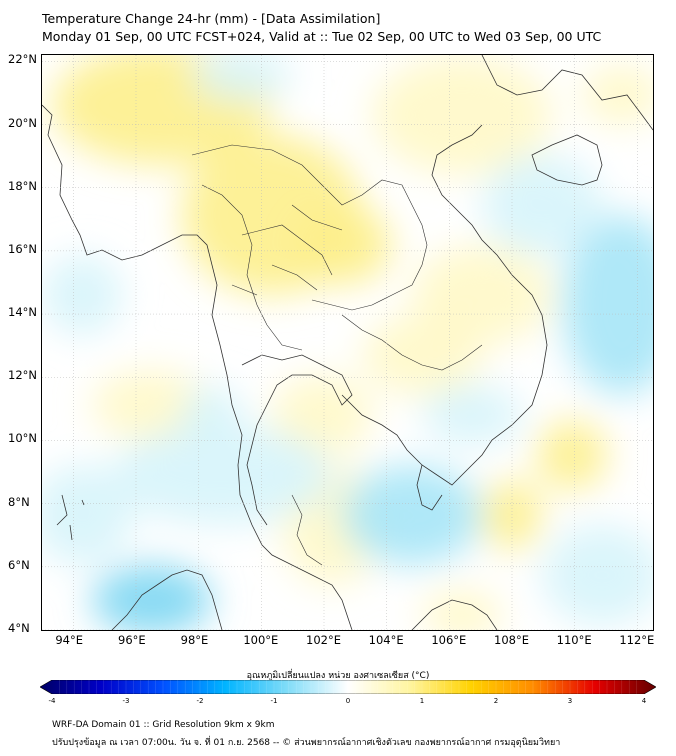  I want to click on coastline-nicobar, so click(70, 517).